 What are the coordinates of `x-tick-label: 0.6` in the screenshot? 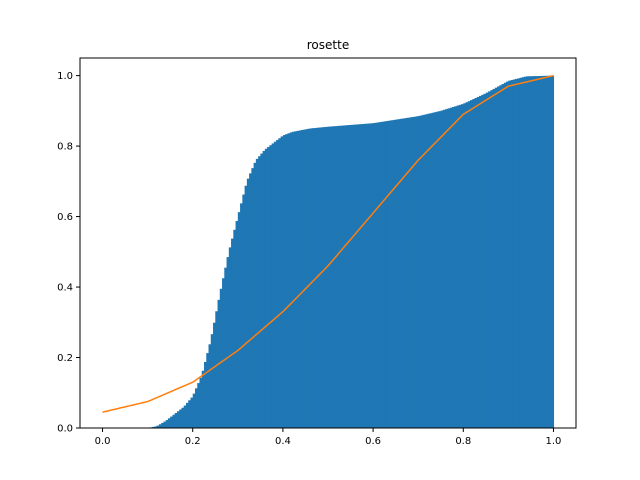 It's located at (373, 441).